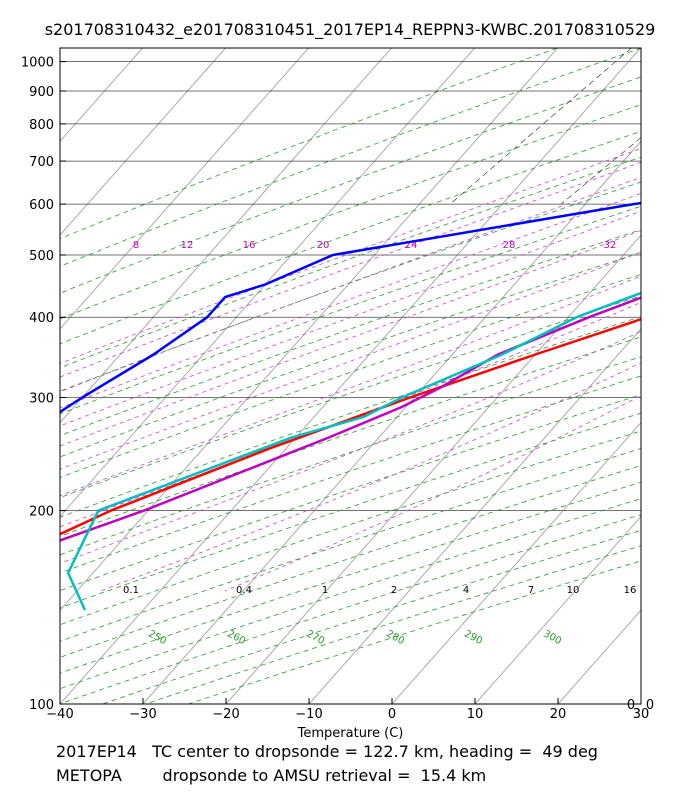  Describe the element at coordinates (59, 714) in the screenshot. I see `x-tick-label: −40` at that location.